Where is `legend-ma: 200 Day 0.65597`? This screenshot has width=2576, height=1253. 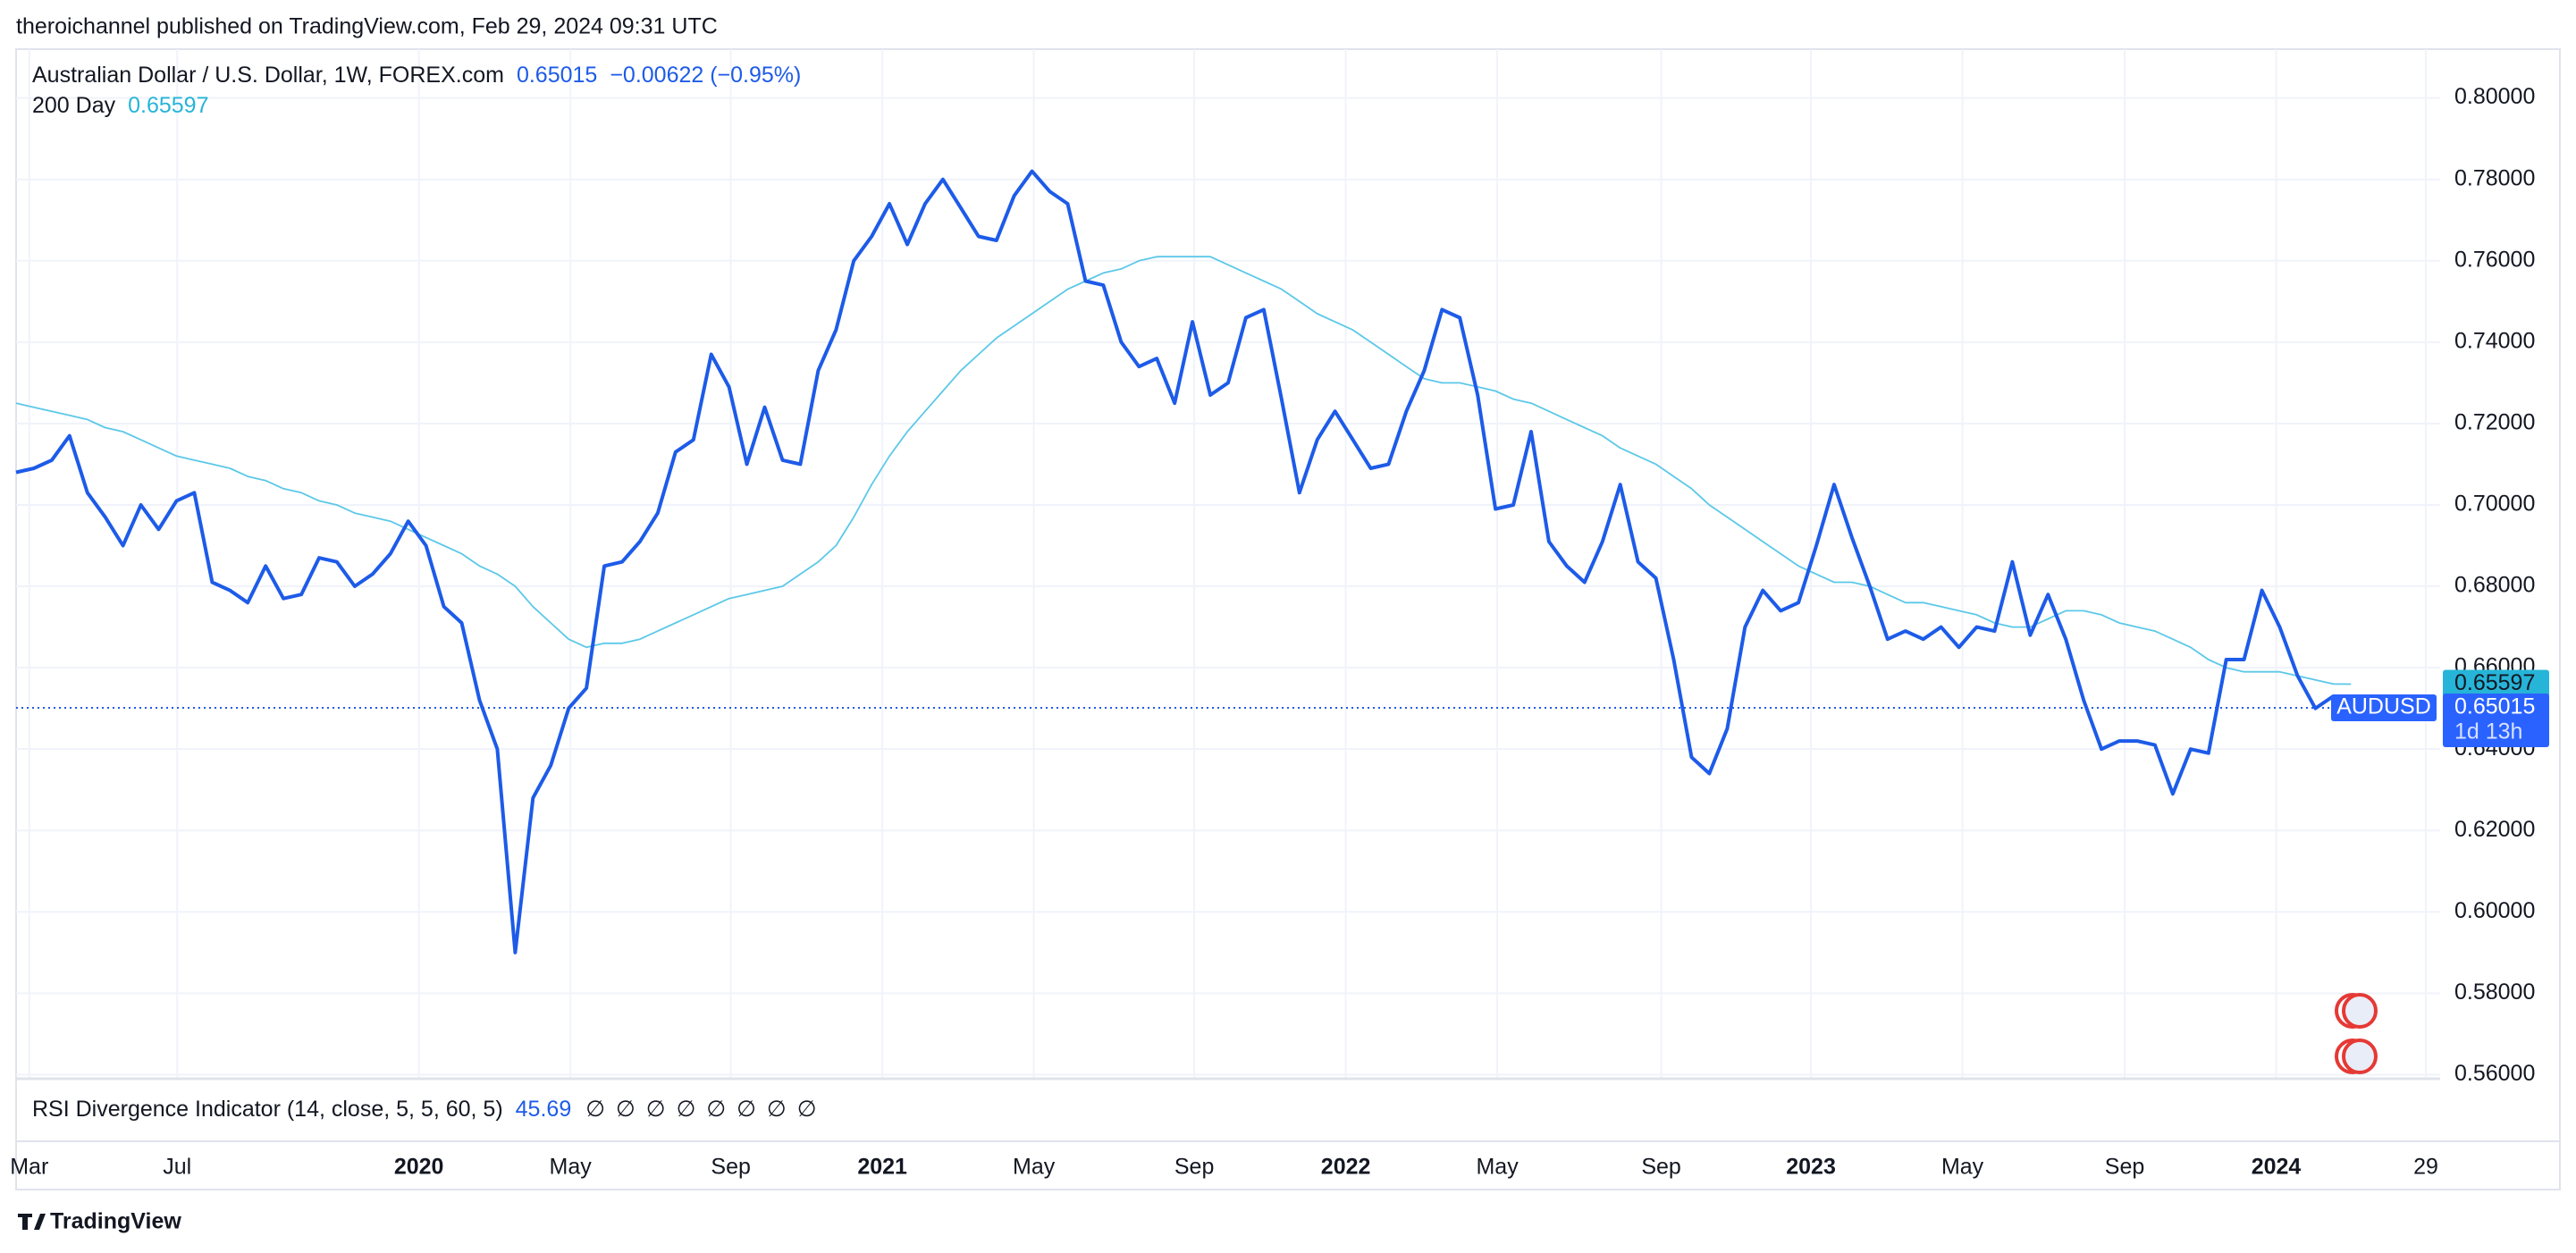 legend-ma: 200 Day 0.65597 is located at coordinates (121, 105).